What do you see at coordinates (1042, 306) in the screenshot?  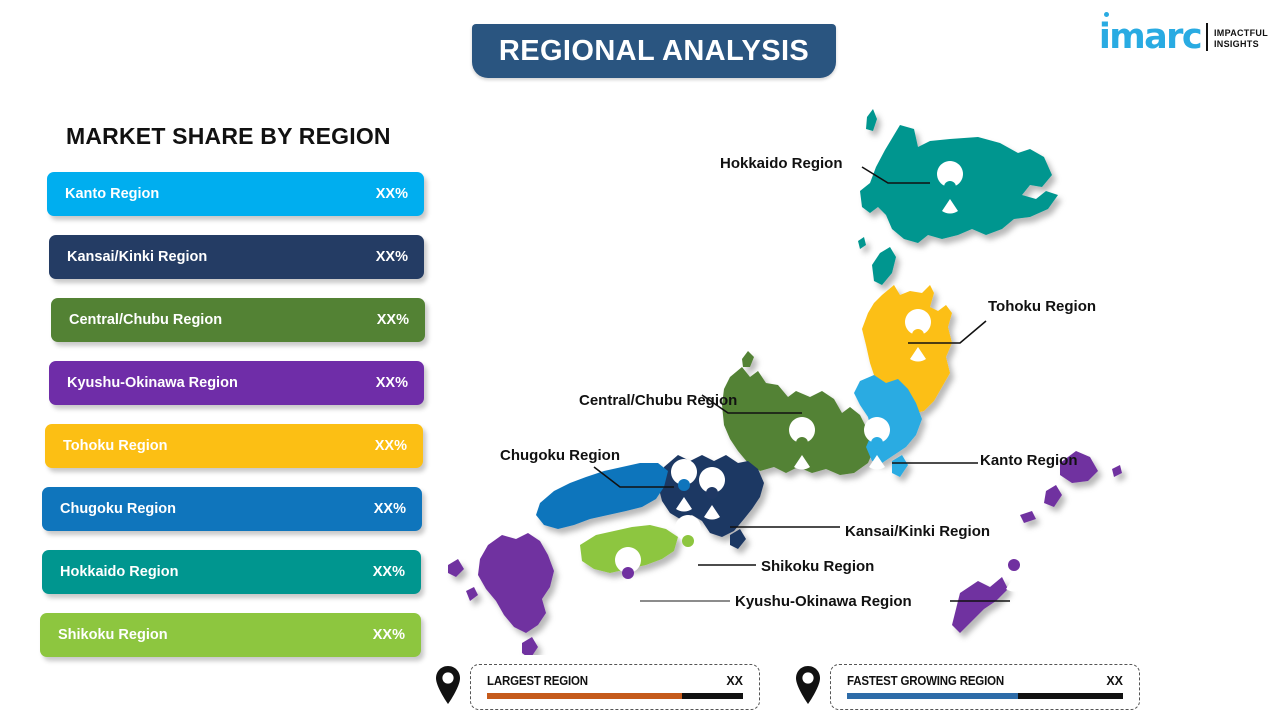 I see `map-label-tohoku: Tohoku Region` at bounding box center [1042, 306].